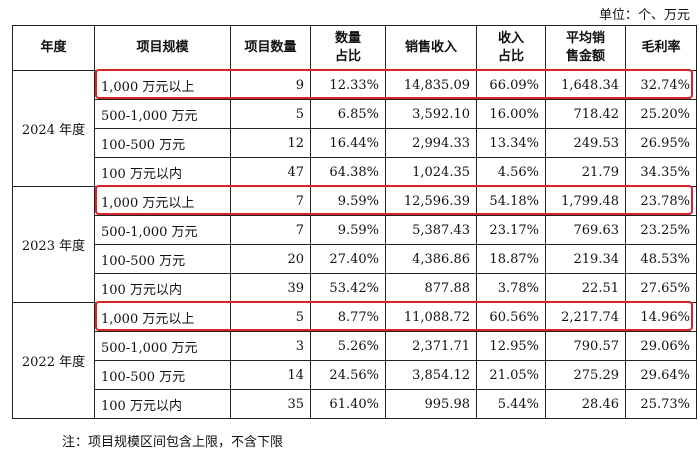 This screenshot has height=456, width=700. Describe the element at coordinates (511, 375) in the screenshot. I see `revenue-pct-cell: 21.05%` at that location.